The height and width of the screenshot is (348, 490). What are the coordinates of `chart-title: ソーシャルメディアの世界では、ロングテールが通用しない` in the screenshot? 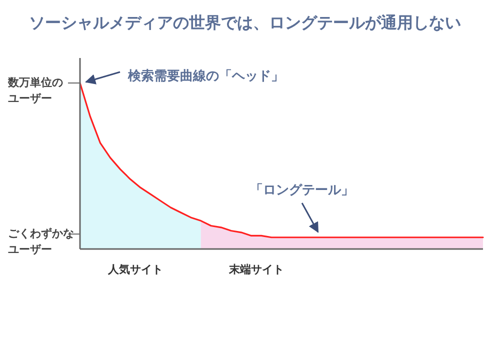 It's located at (245, 22).